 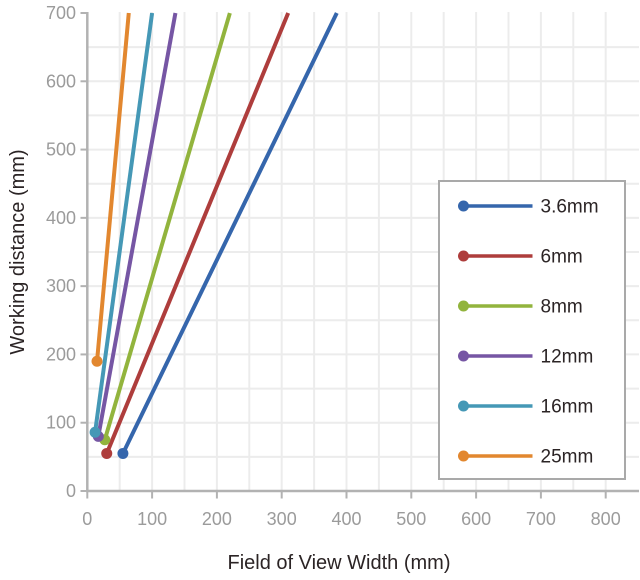 What do you see at coordinates (61, 286) in the screenshot?
I see `y-tick-label: 300` at bounding box center [61, 286].